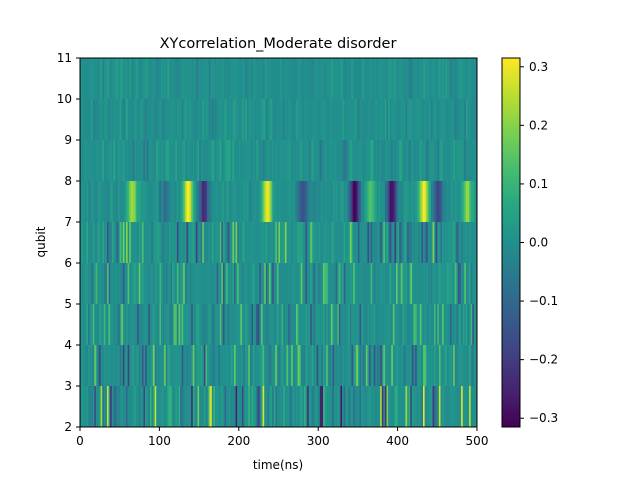 The width and height of the screenshot is (640, 480). Describe the element at coordinates (543, 360) in the screenshot. I see `colorbar-tick-label: −0.2` at that location.